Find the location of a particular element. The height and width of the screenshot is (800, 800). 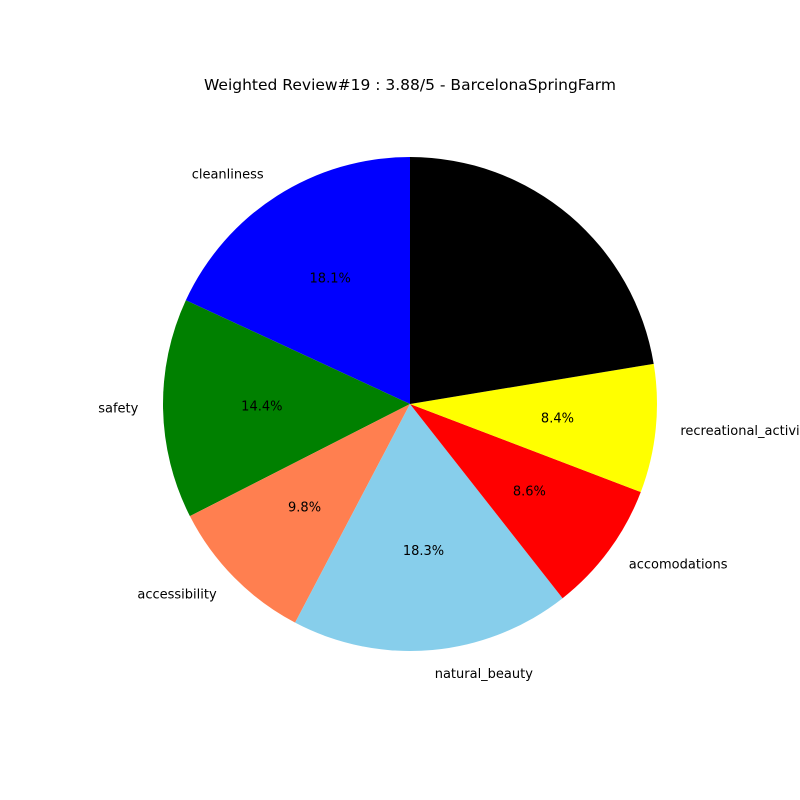

pie-slice-natural-beauty is located at coordinates (429, 527).